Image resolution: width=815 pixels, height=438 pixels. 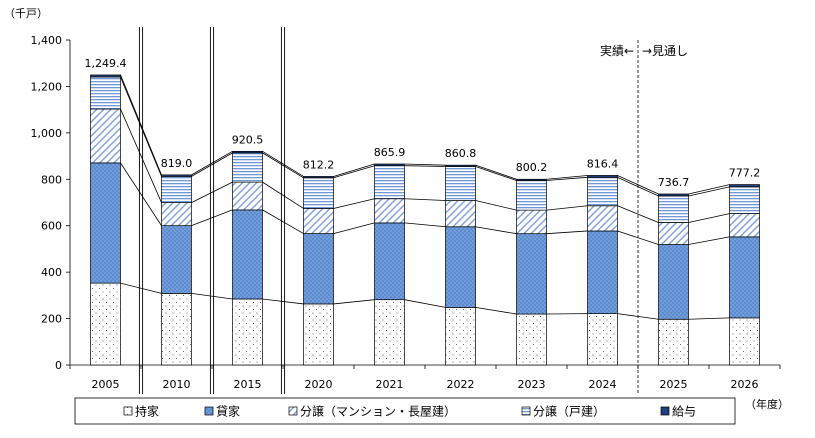 I want to click on bar-2020-employee, so click(x=318, y=177).